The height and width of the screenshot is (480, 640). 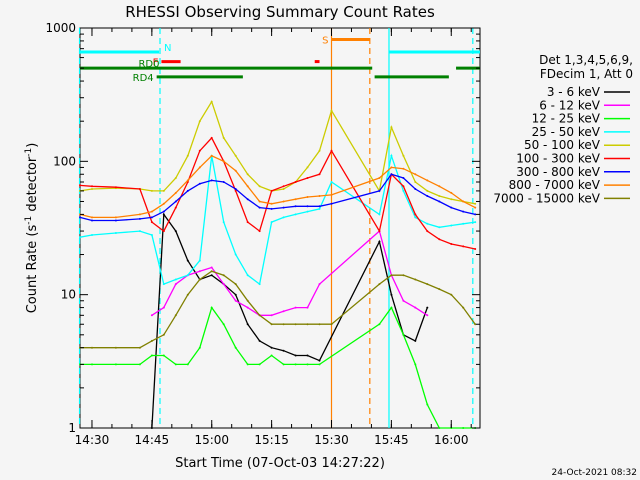 What do you see at coordinates (586, 60) in the screenshot?
I see `legend-header-line1: Det 1,3,4,5,6,9,` at bounding box center [586, 60].